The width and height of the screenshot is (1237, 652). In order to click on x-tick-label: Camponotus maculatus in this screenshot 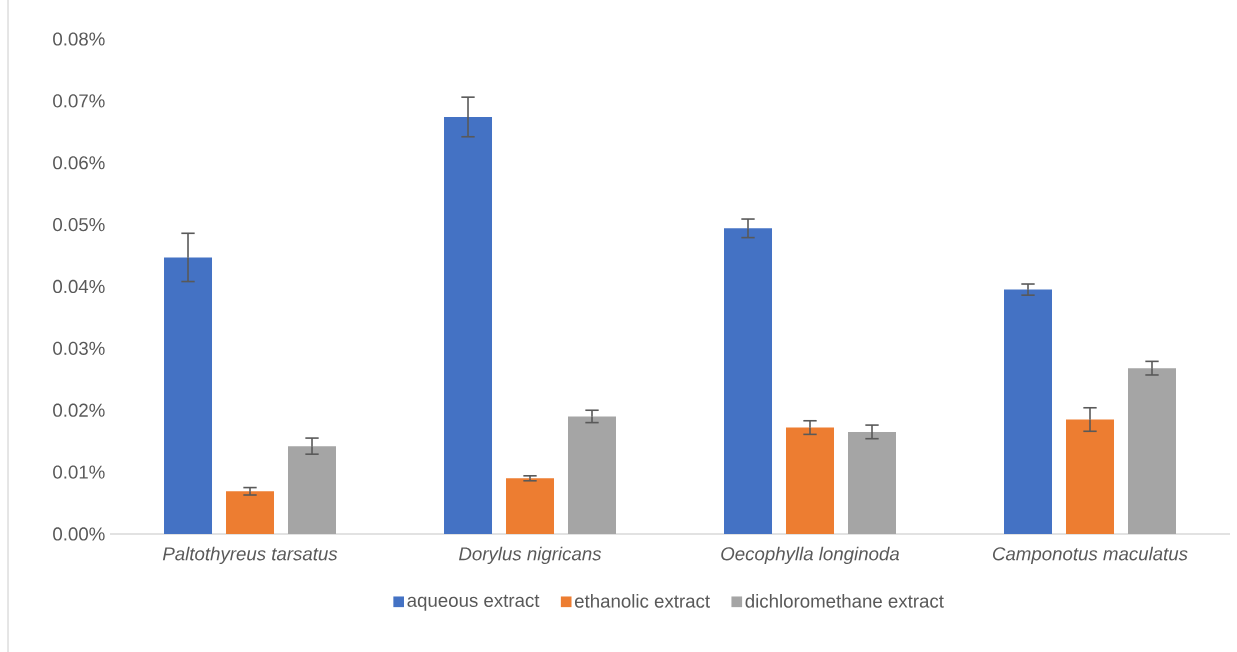, I will do `click(1090, 555)`.